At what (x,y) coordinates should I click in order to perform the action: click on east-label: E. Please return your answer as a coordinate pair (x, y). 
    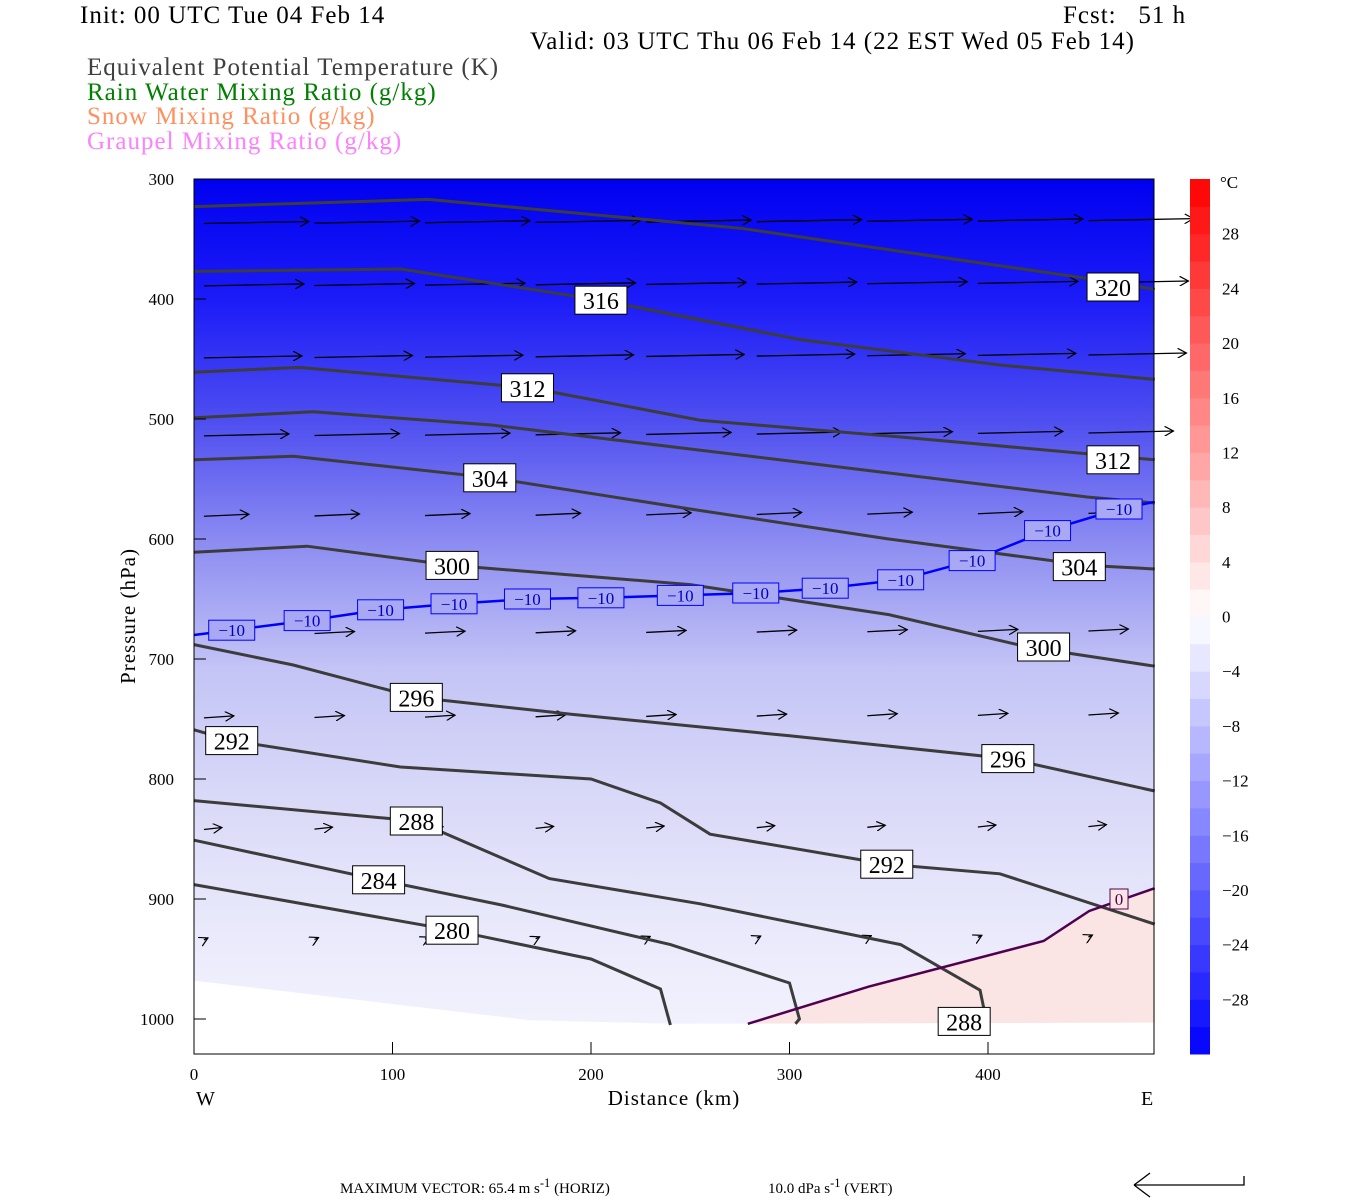
    Looking at the image, I should click on (1147, 1099).